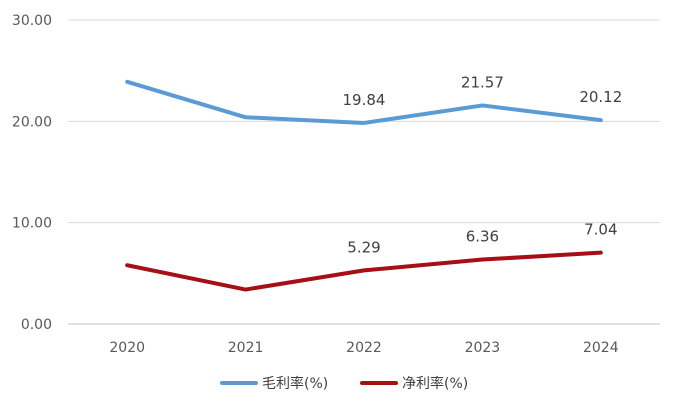 The width and height of the screenshot is (700, 414). Describe the element at coordinates (32, 21) in the screenshot. I see `y-tick-label: 30.00` at that location.